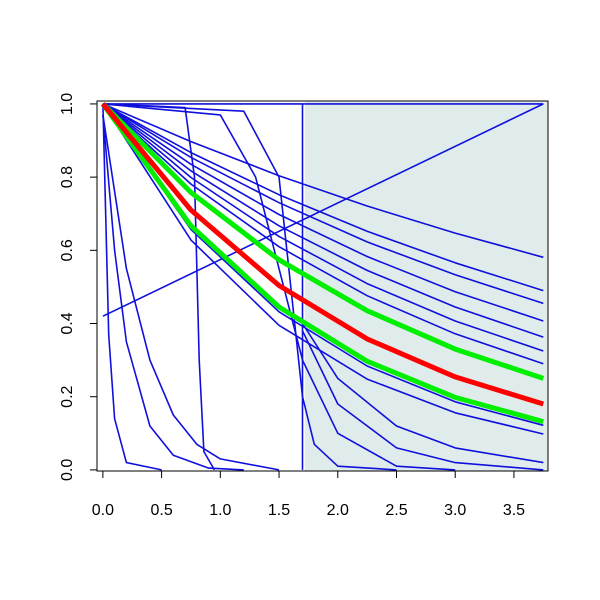  Describe the element at coordinates (67, 470) in the screenshot. I see `y-tick-label: 0.0` at that location.